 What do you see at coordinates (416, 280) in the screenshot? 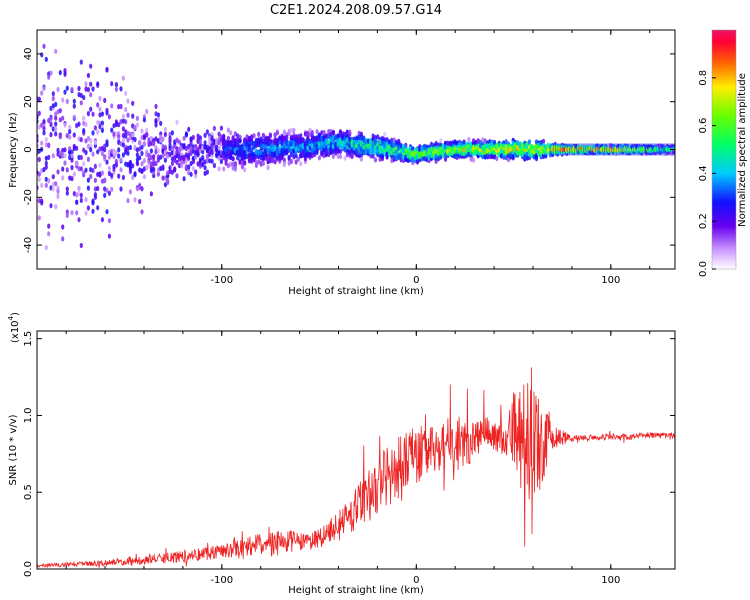
I see `x-tick-label: 0` at bounding box center [416, 280].